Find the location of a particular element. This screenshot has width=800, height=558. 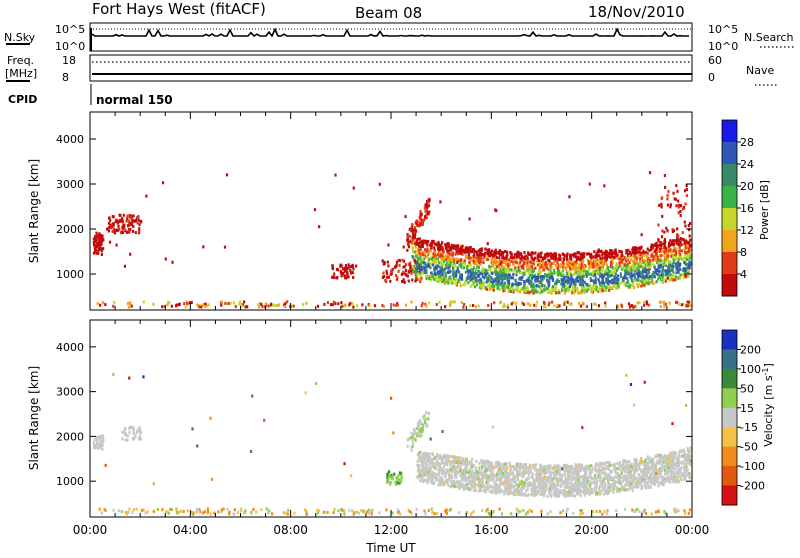

colorbar-tick-label: 20 is located at coordinates (747, 186).